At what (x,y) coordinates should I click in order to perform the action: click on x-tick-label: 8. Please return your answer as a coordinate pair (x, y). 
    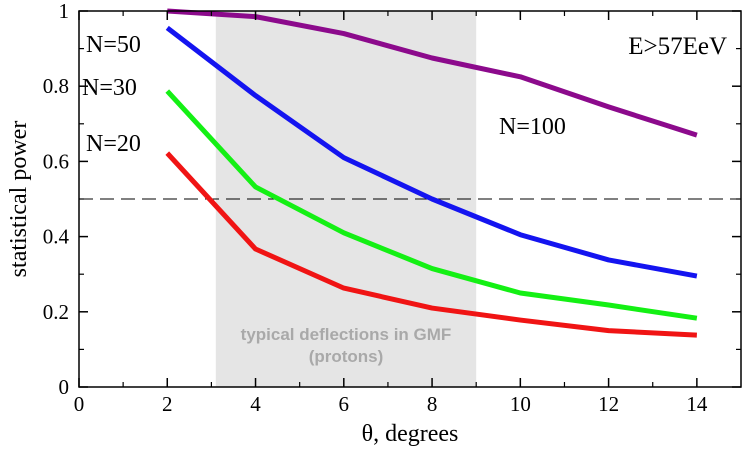
    Looking at the image, I should click on (432, 404).